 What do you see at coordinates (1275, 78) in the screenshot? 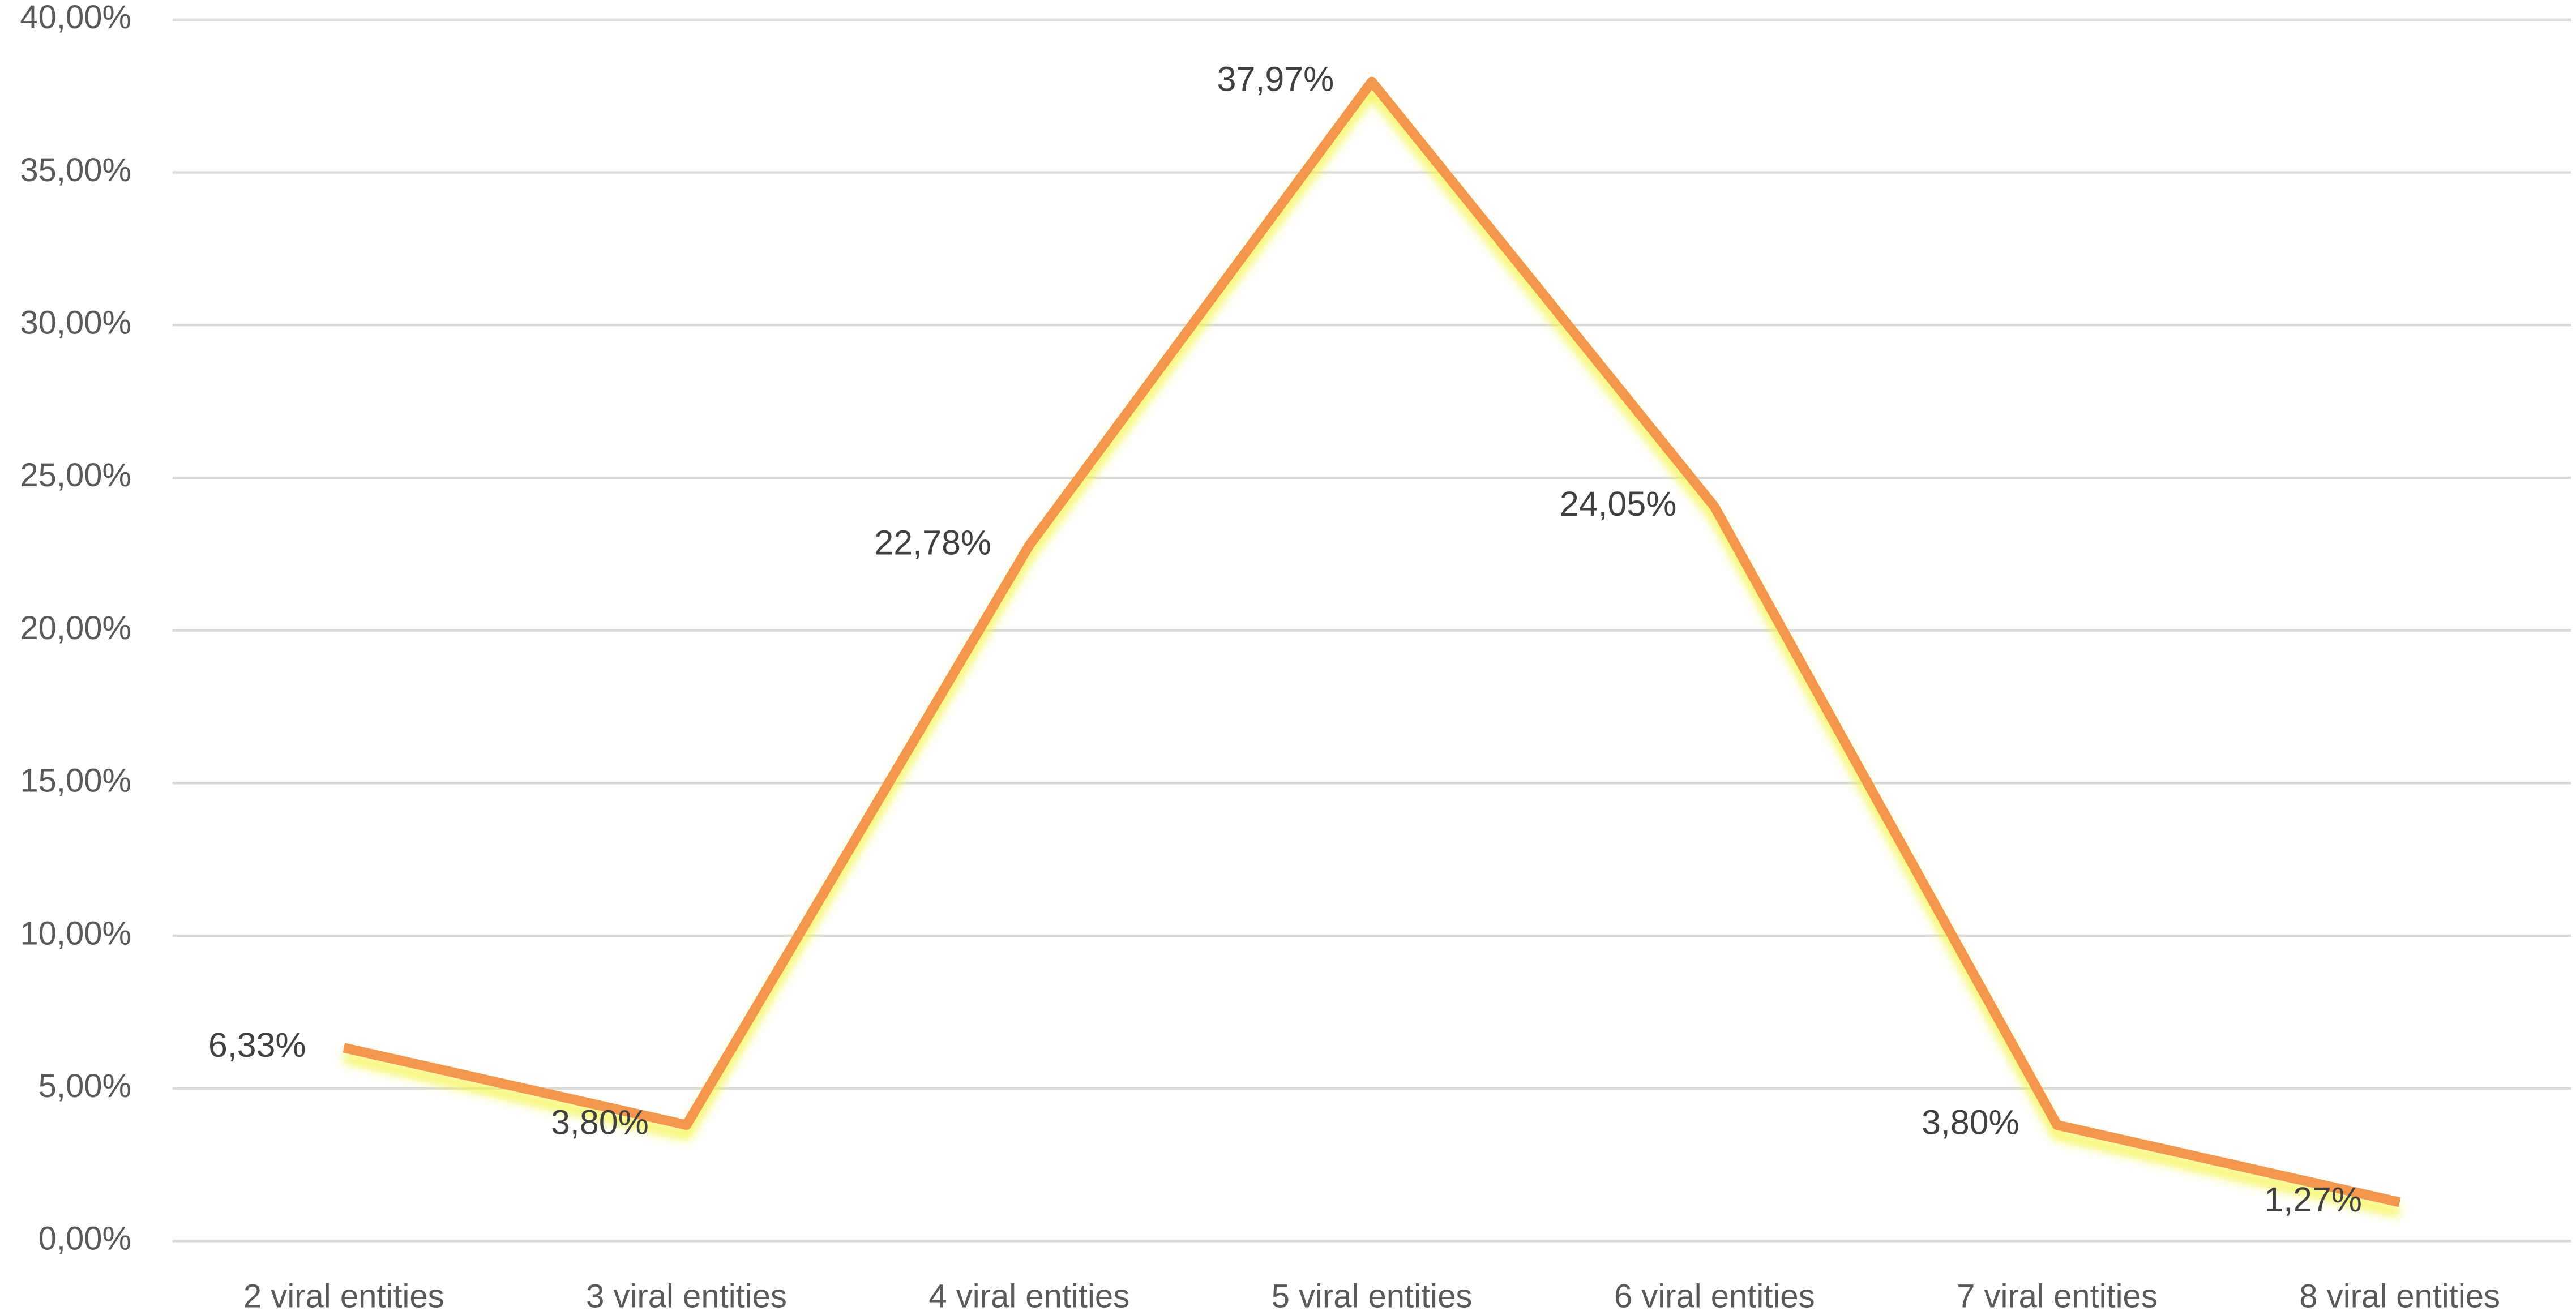
I see `data-label: 37,97%` at bounding box center [1275, 78].